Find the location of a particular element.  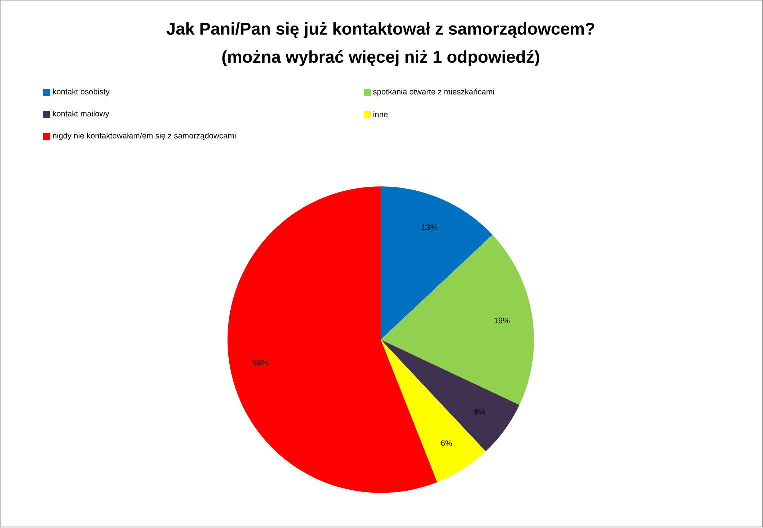

chart-subtitle: (można wybrać więcej niż 1 odpowiedź) is located at coordinates (381, 58).